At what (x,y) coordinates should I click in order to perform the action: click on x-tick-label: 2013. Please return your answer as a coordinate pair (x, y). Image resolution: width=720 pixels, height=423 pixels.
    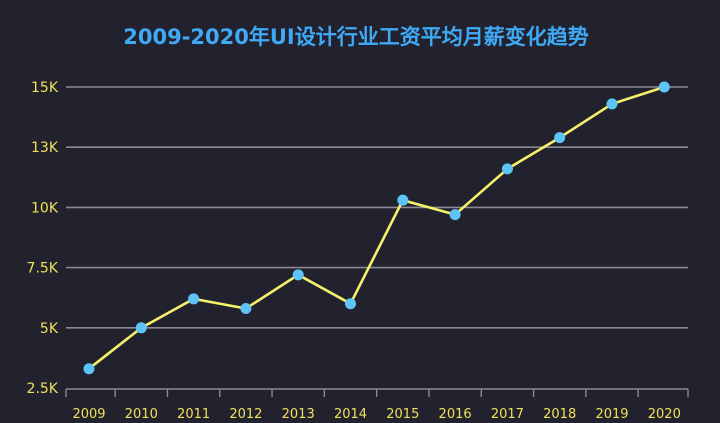
    Looking at the image, I should click on (298, 414).